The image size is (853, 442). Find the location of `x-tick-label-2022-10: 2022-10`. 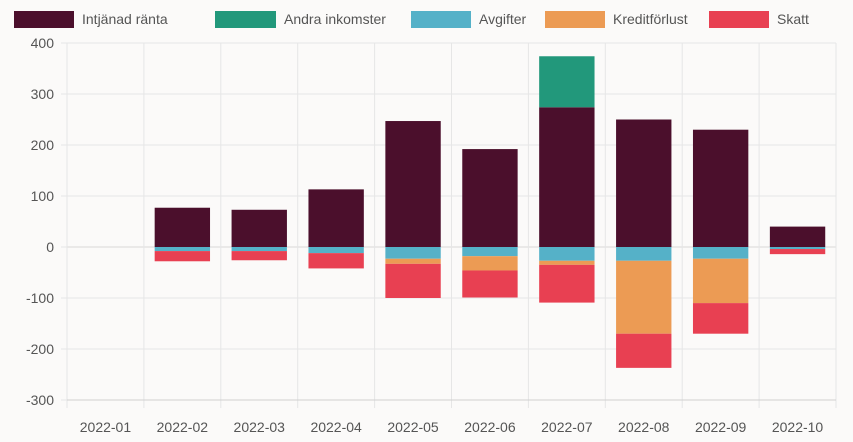

x-tick-label-2022-10: 2022-10 is located at coordinates (798, 427).